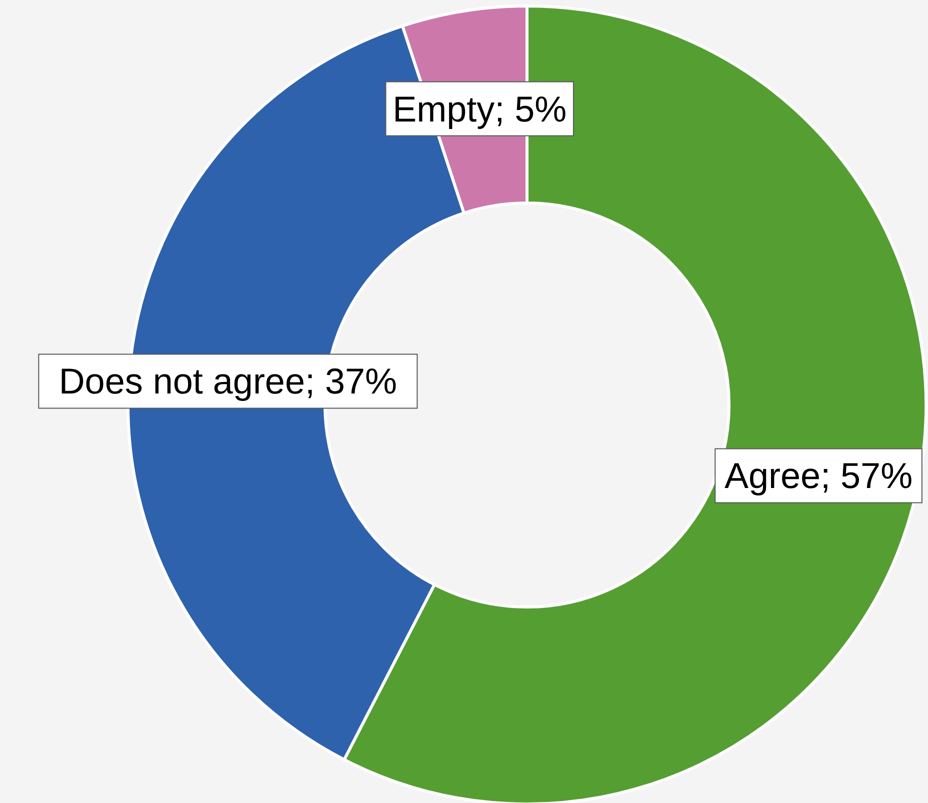 The width and height of the screenshot is (928, 803). I want to click on slice-label: Agree; 57%, so click(818, 475).